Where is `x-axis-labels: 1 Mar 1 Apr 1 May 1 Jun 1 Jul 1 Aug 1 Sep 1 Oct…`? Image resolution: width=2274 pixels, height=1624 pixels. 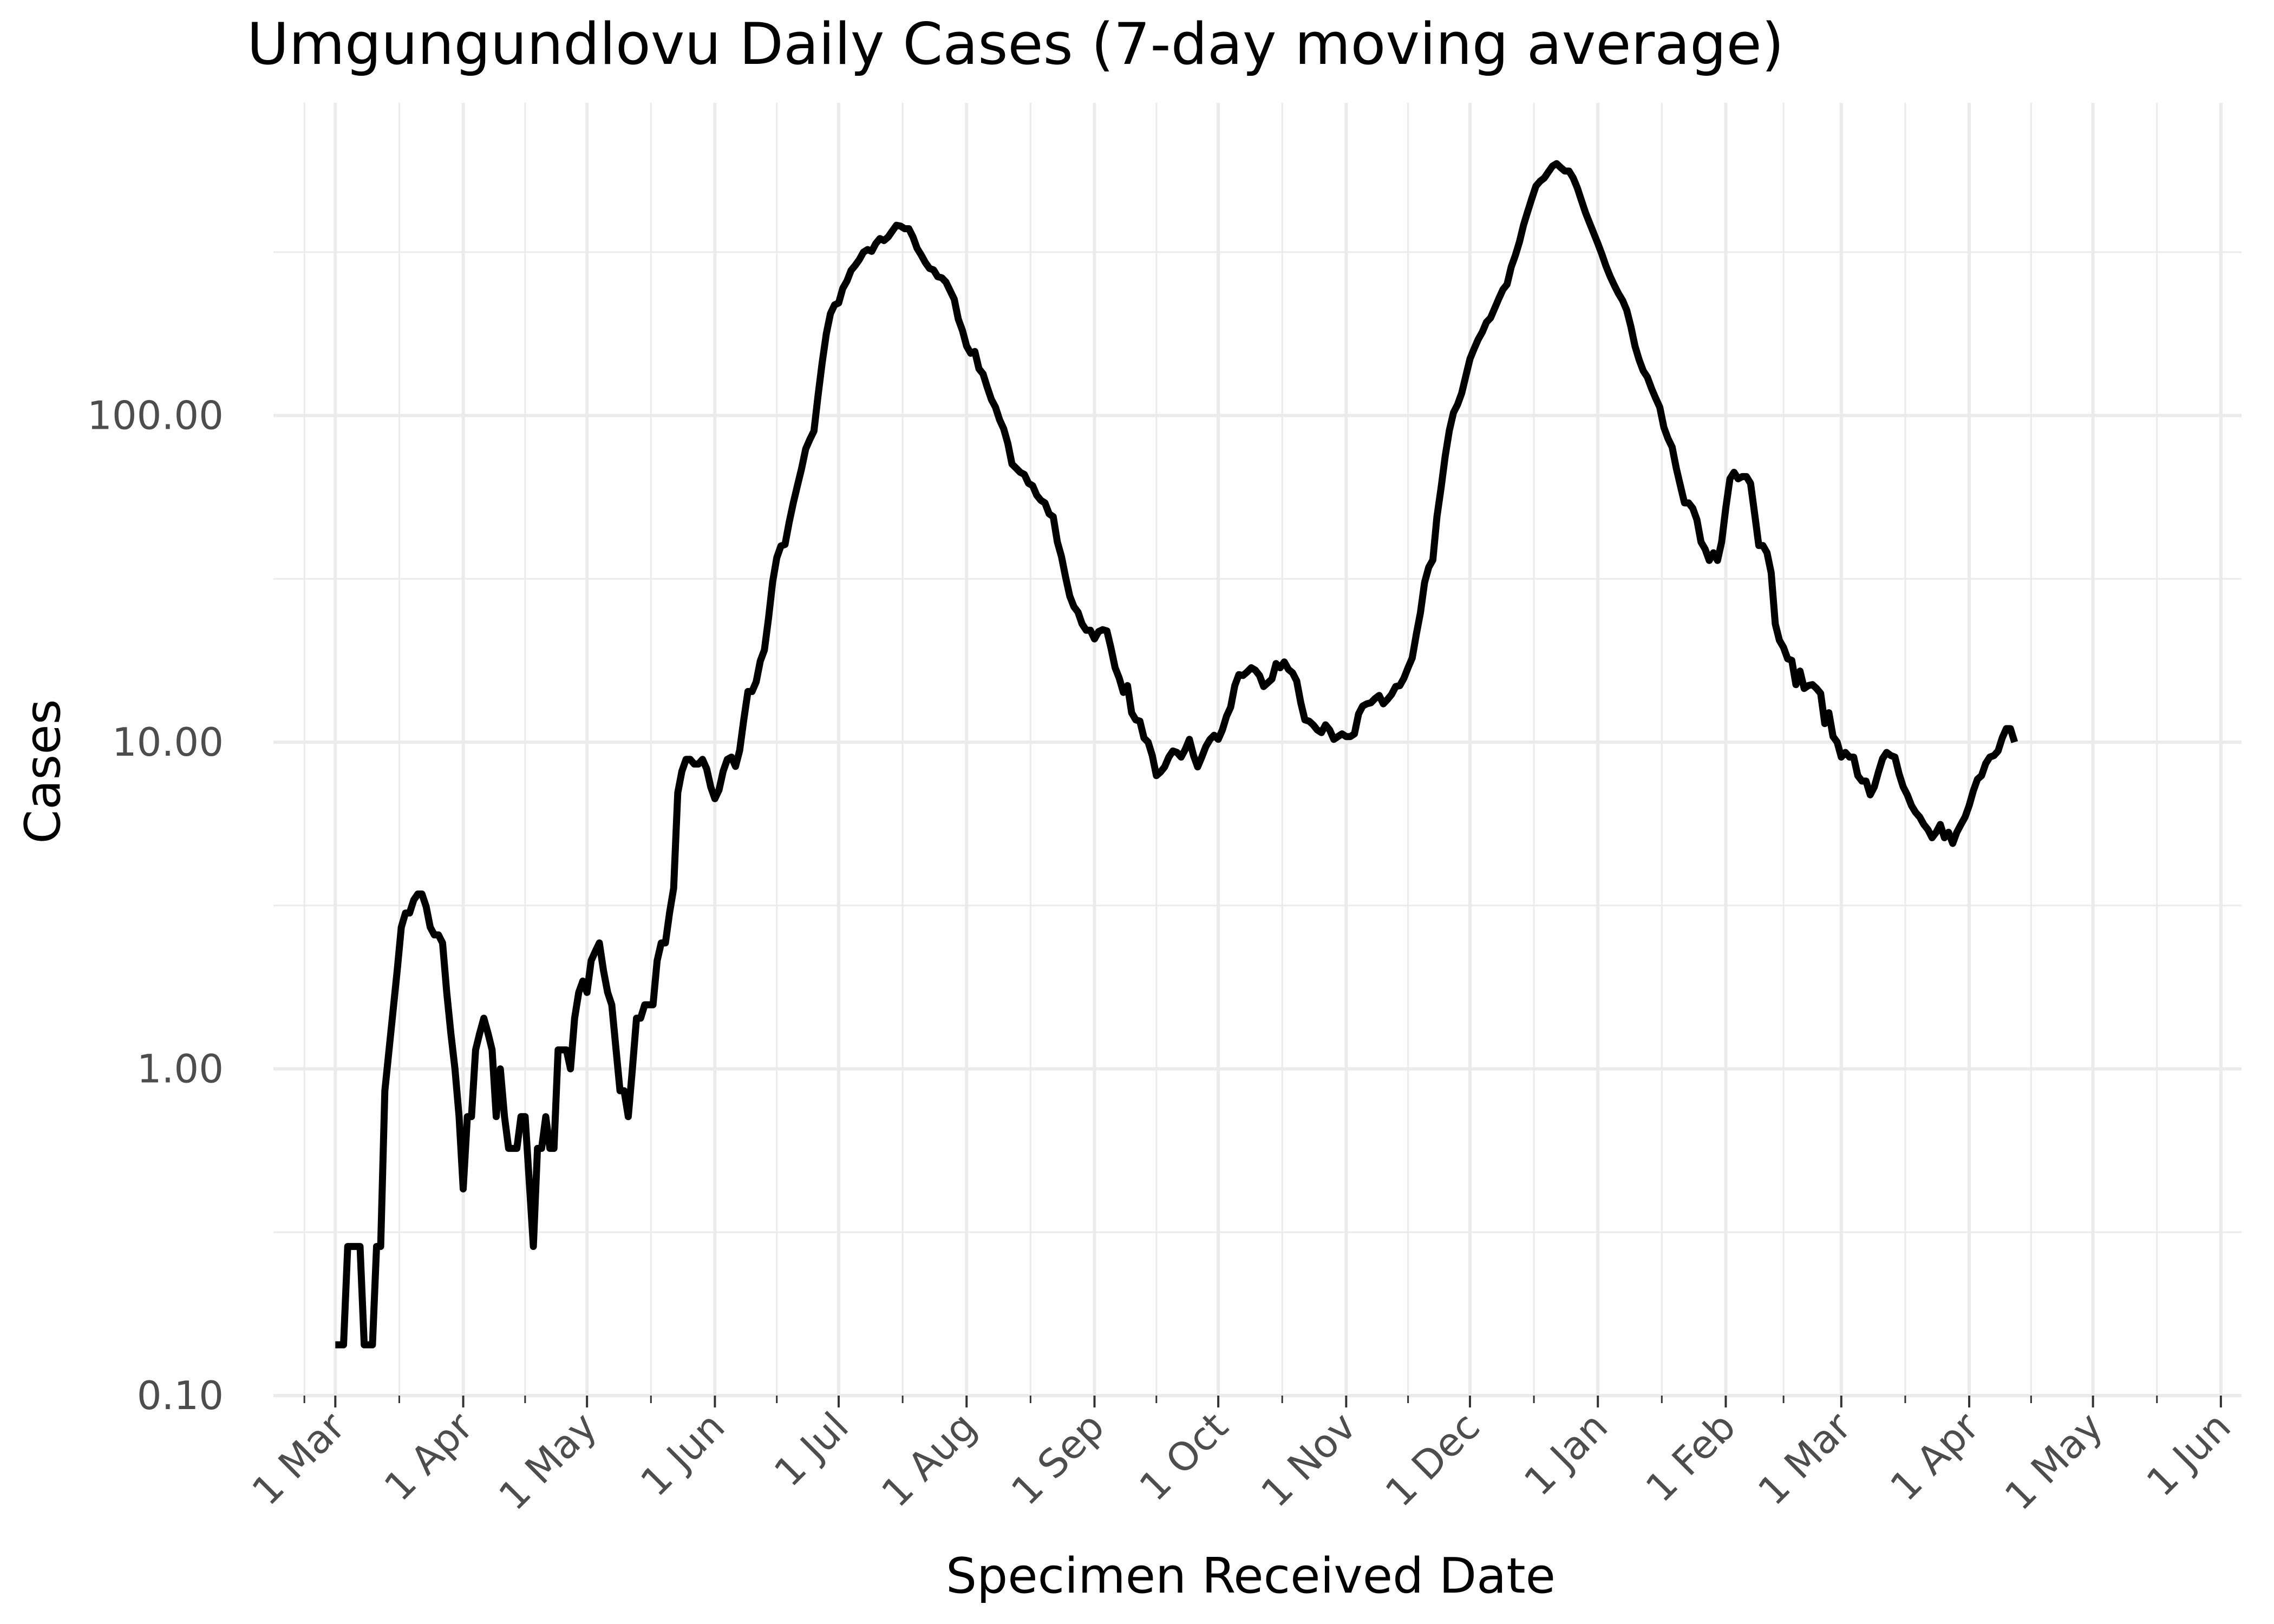
x-axis-labels: 1 Mar 1 Apr 1 May 1 Jun 1 Jul 1 Aug 1 Sep 1 Oct… is located at coordinates (1241, 1461).